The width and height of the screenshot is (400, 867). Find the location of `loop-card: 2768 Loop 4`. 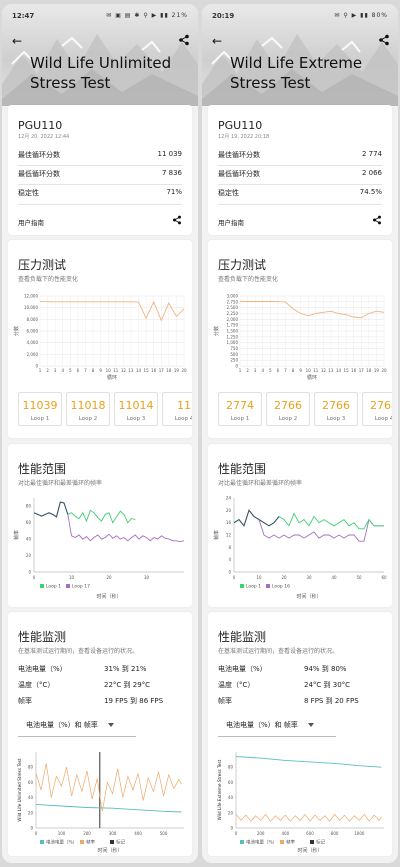

loop-card: 2768 Loop 4 is located at coordinates (377, 409).